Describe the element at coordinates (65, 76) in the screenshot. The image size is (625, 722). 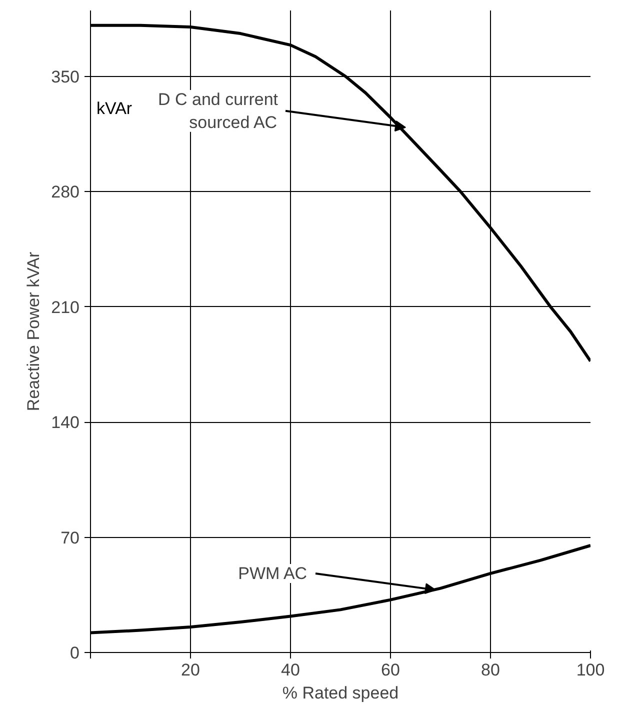
I see `y-tick-label: 350` at that location.